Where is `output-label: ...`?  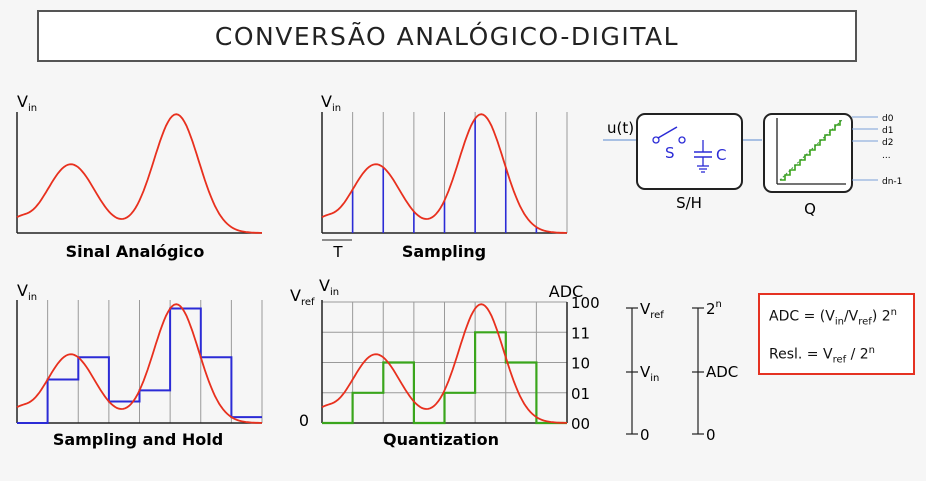
output-label: ... is located at coordinates (886, 156).